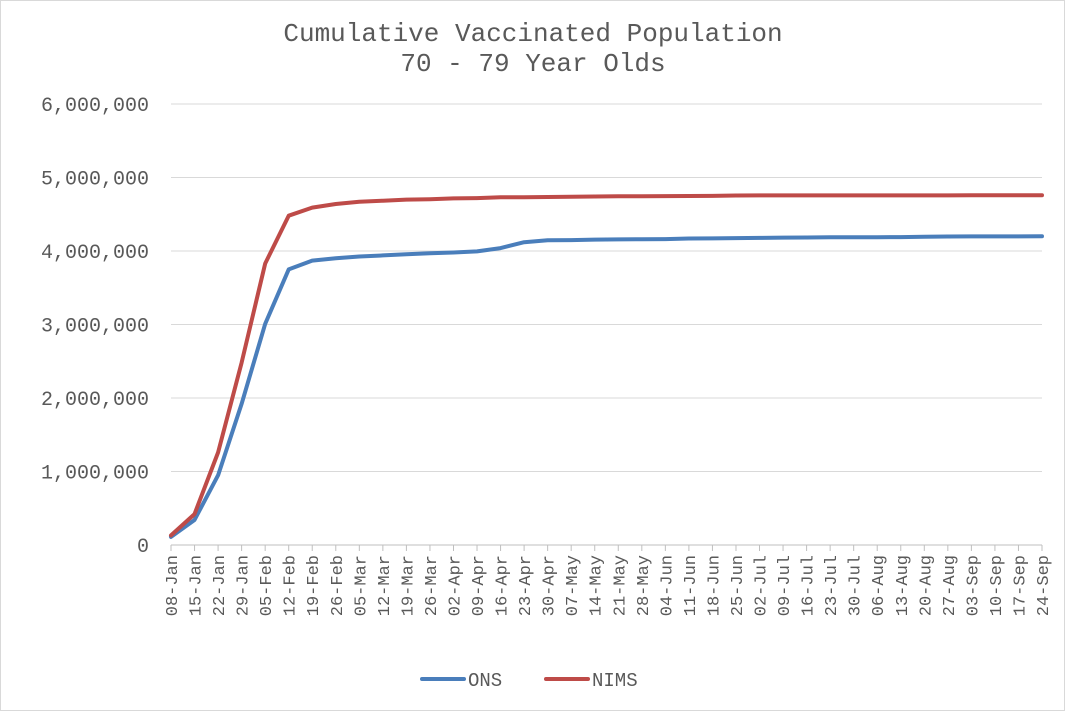  Describe the element at coordinates (997, 585) in the screenshot. I see `x-tick-label: 10-Sep` at that location.